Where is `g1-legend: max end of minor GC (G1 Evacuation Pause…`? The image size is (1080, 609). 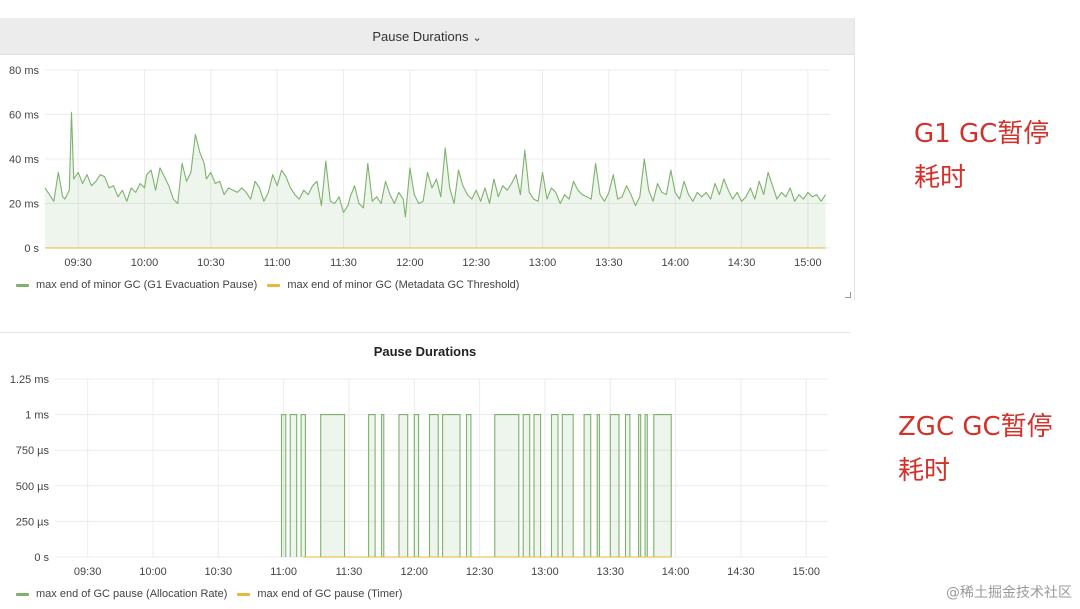 g1-legend: max end of minor GC (G1 Evacuation Pause… is located at coordinates (272, 285).